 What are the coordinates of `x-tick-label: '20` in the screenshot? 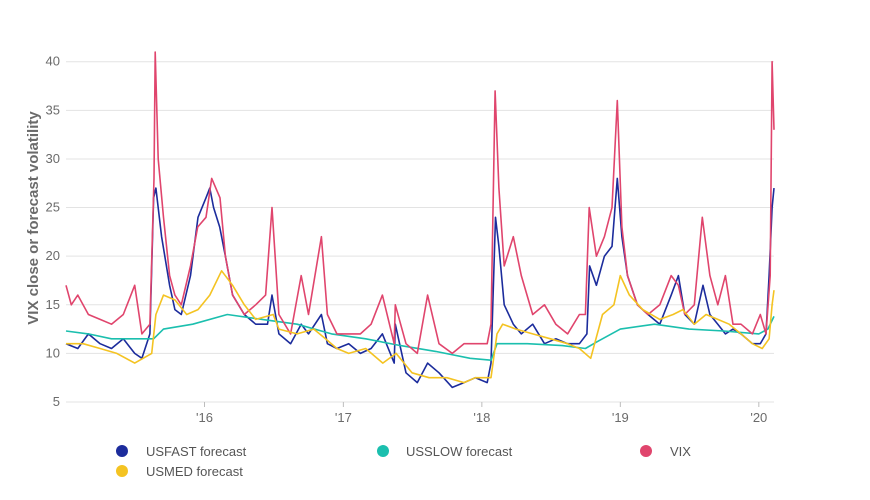 It's located at (758, 417).